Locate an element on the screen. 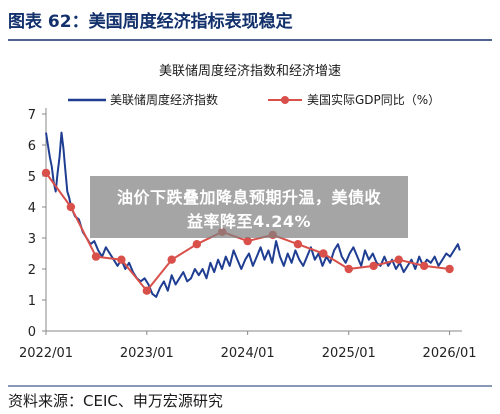 The height and width of the screenshot is (414, 500). y-tick-label: 7 is located at coordinates (32, 115).